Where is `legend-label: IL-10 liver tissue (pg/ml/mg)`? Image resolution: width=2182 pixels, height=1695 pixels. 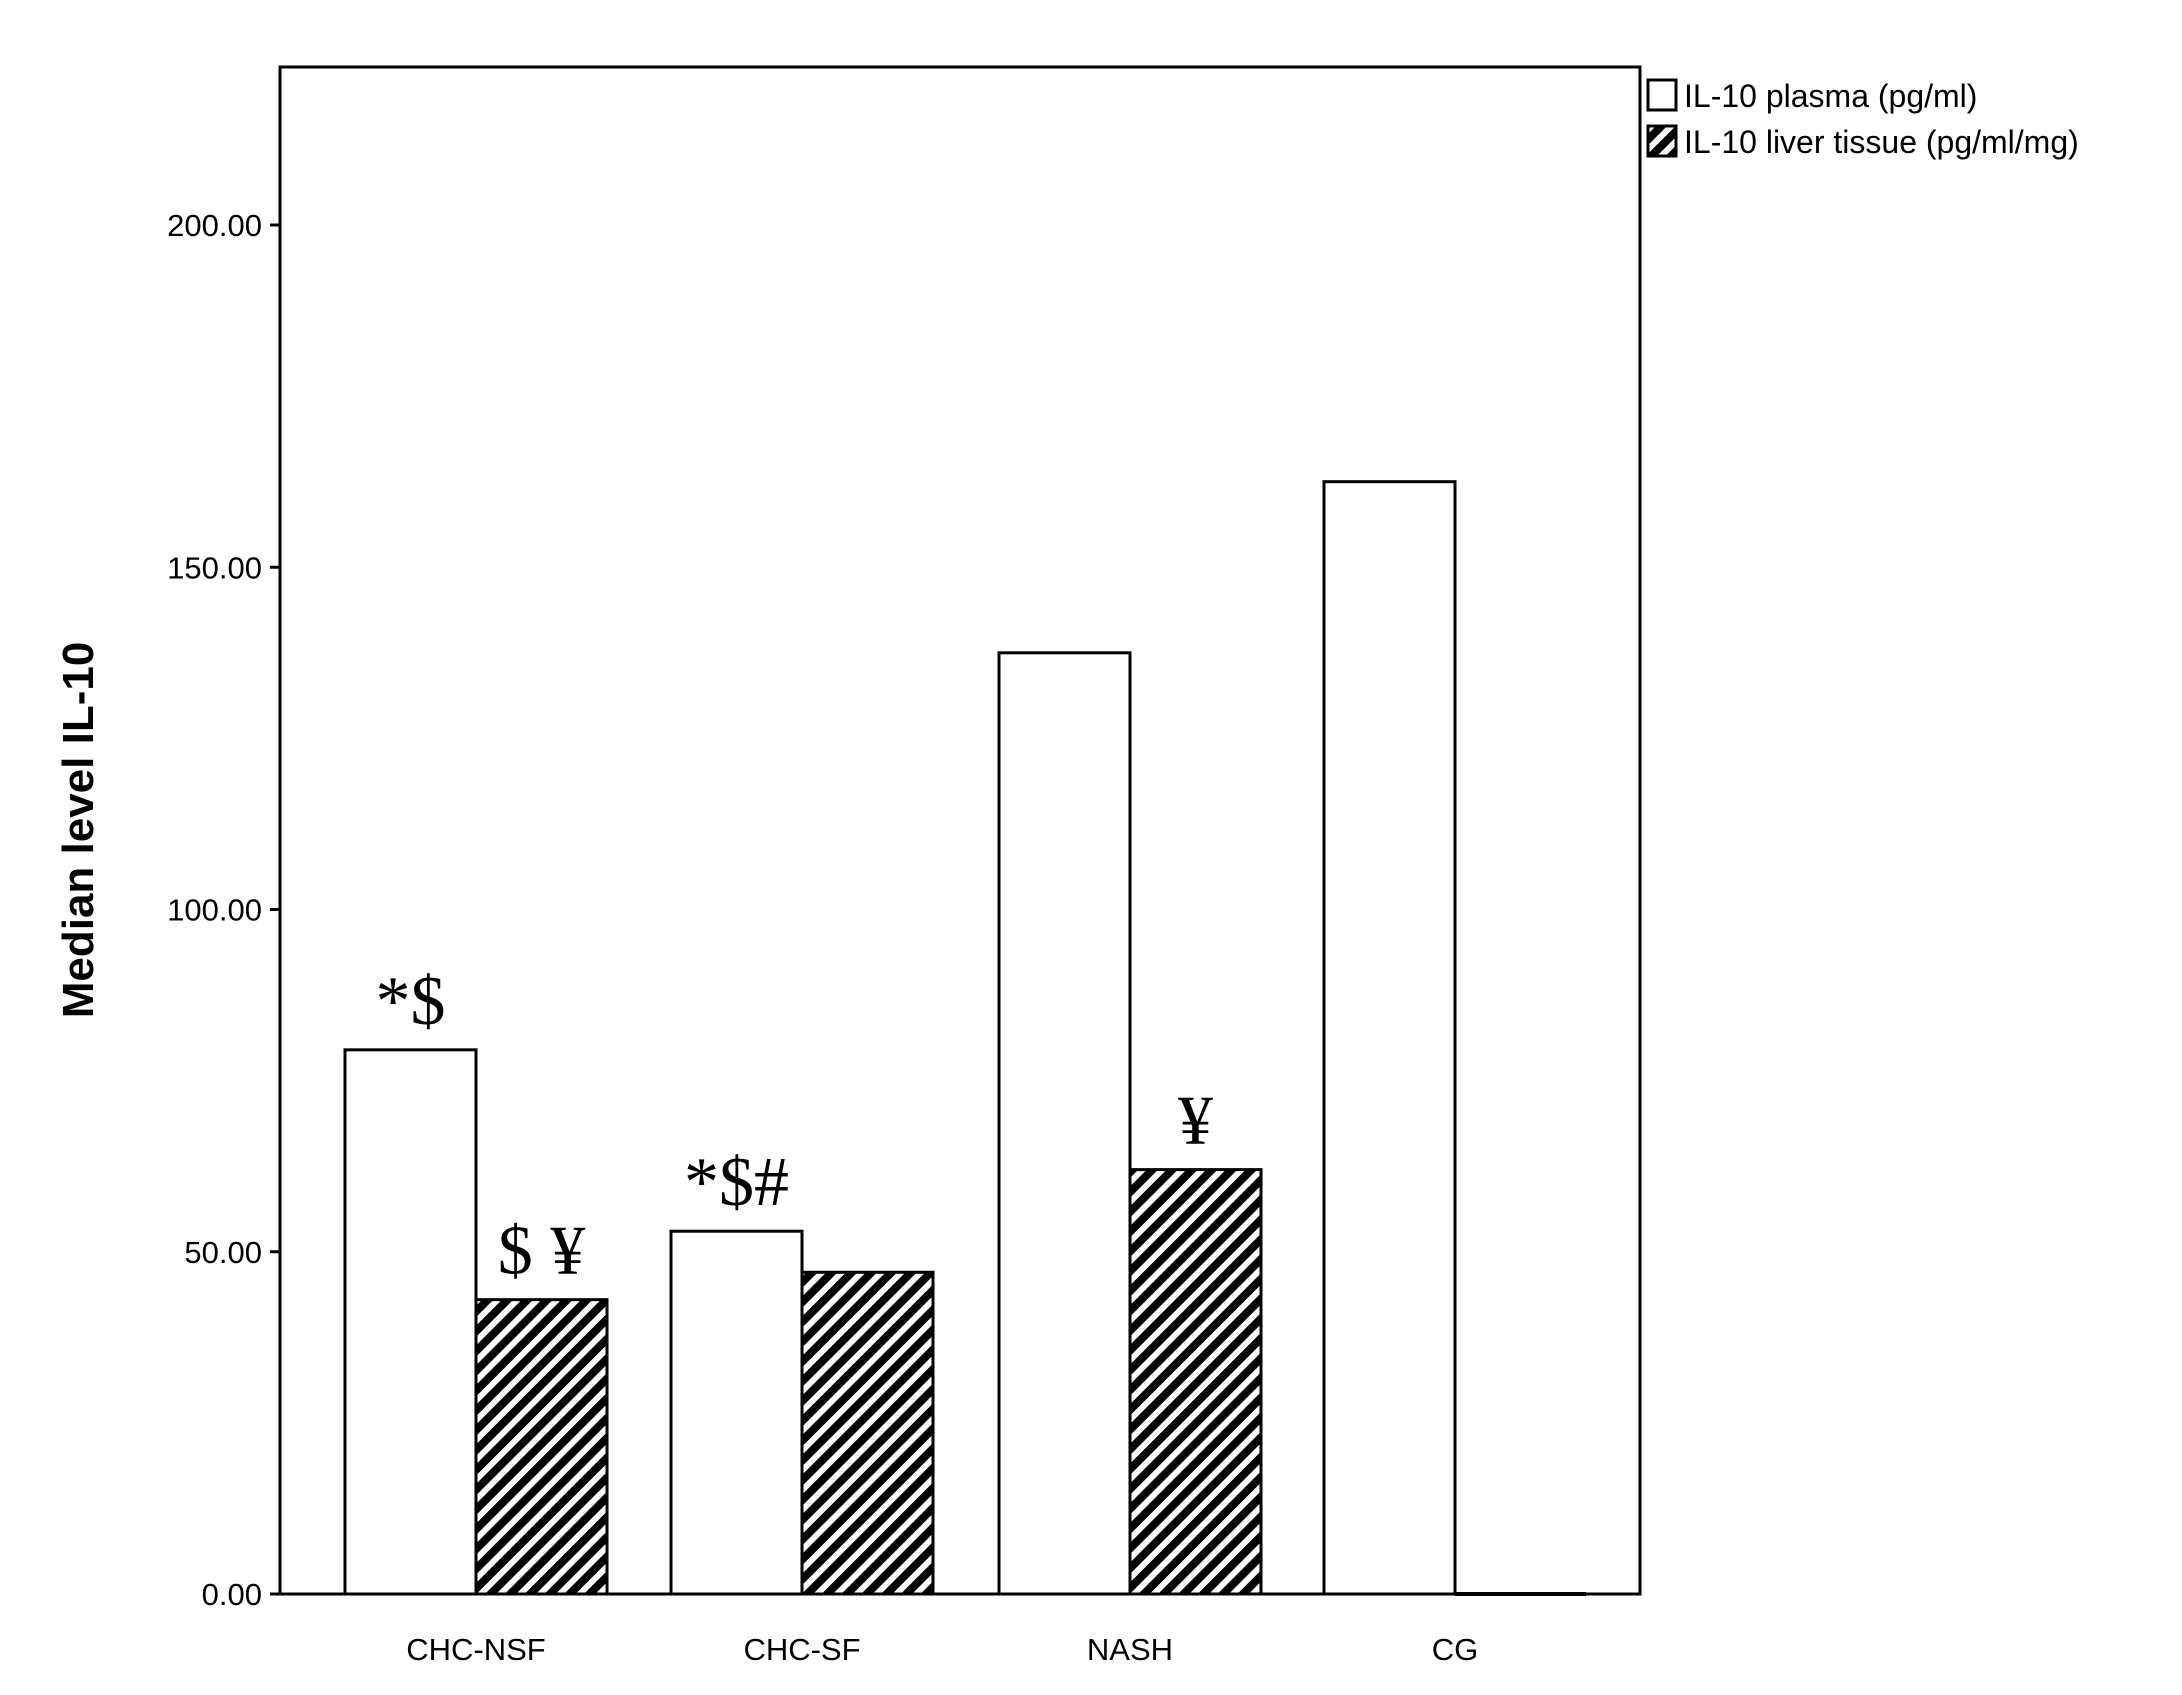
legend-label: IL-10 liver tissue (pg/ml/mg) is located at coordinates (1881, 142).